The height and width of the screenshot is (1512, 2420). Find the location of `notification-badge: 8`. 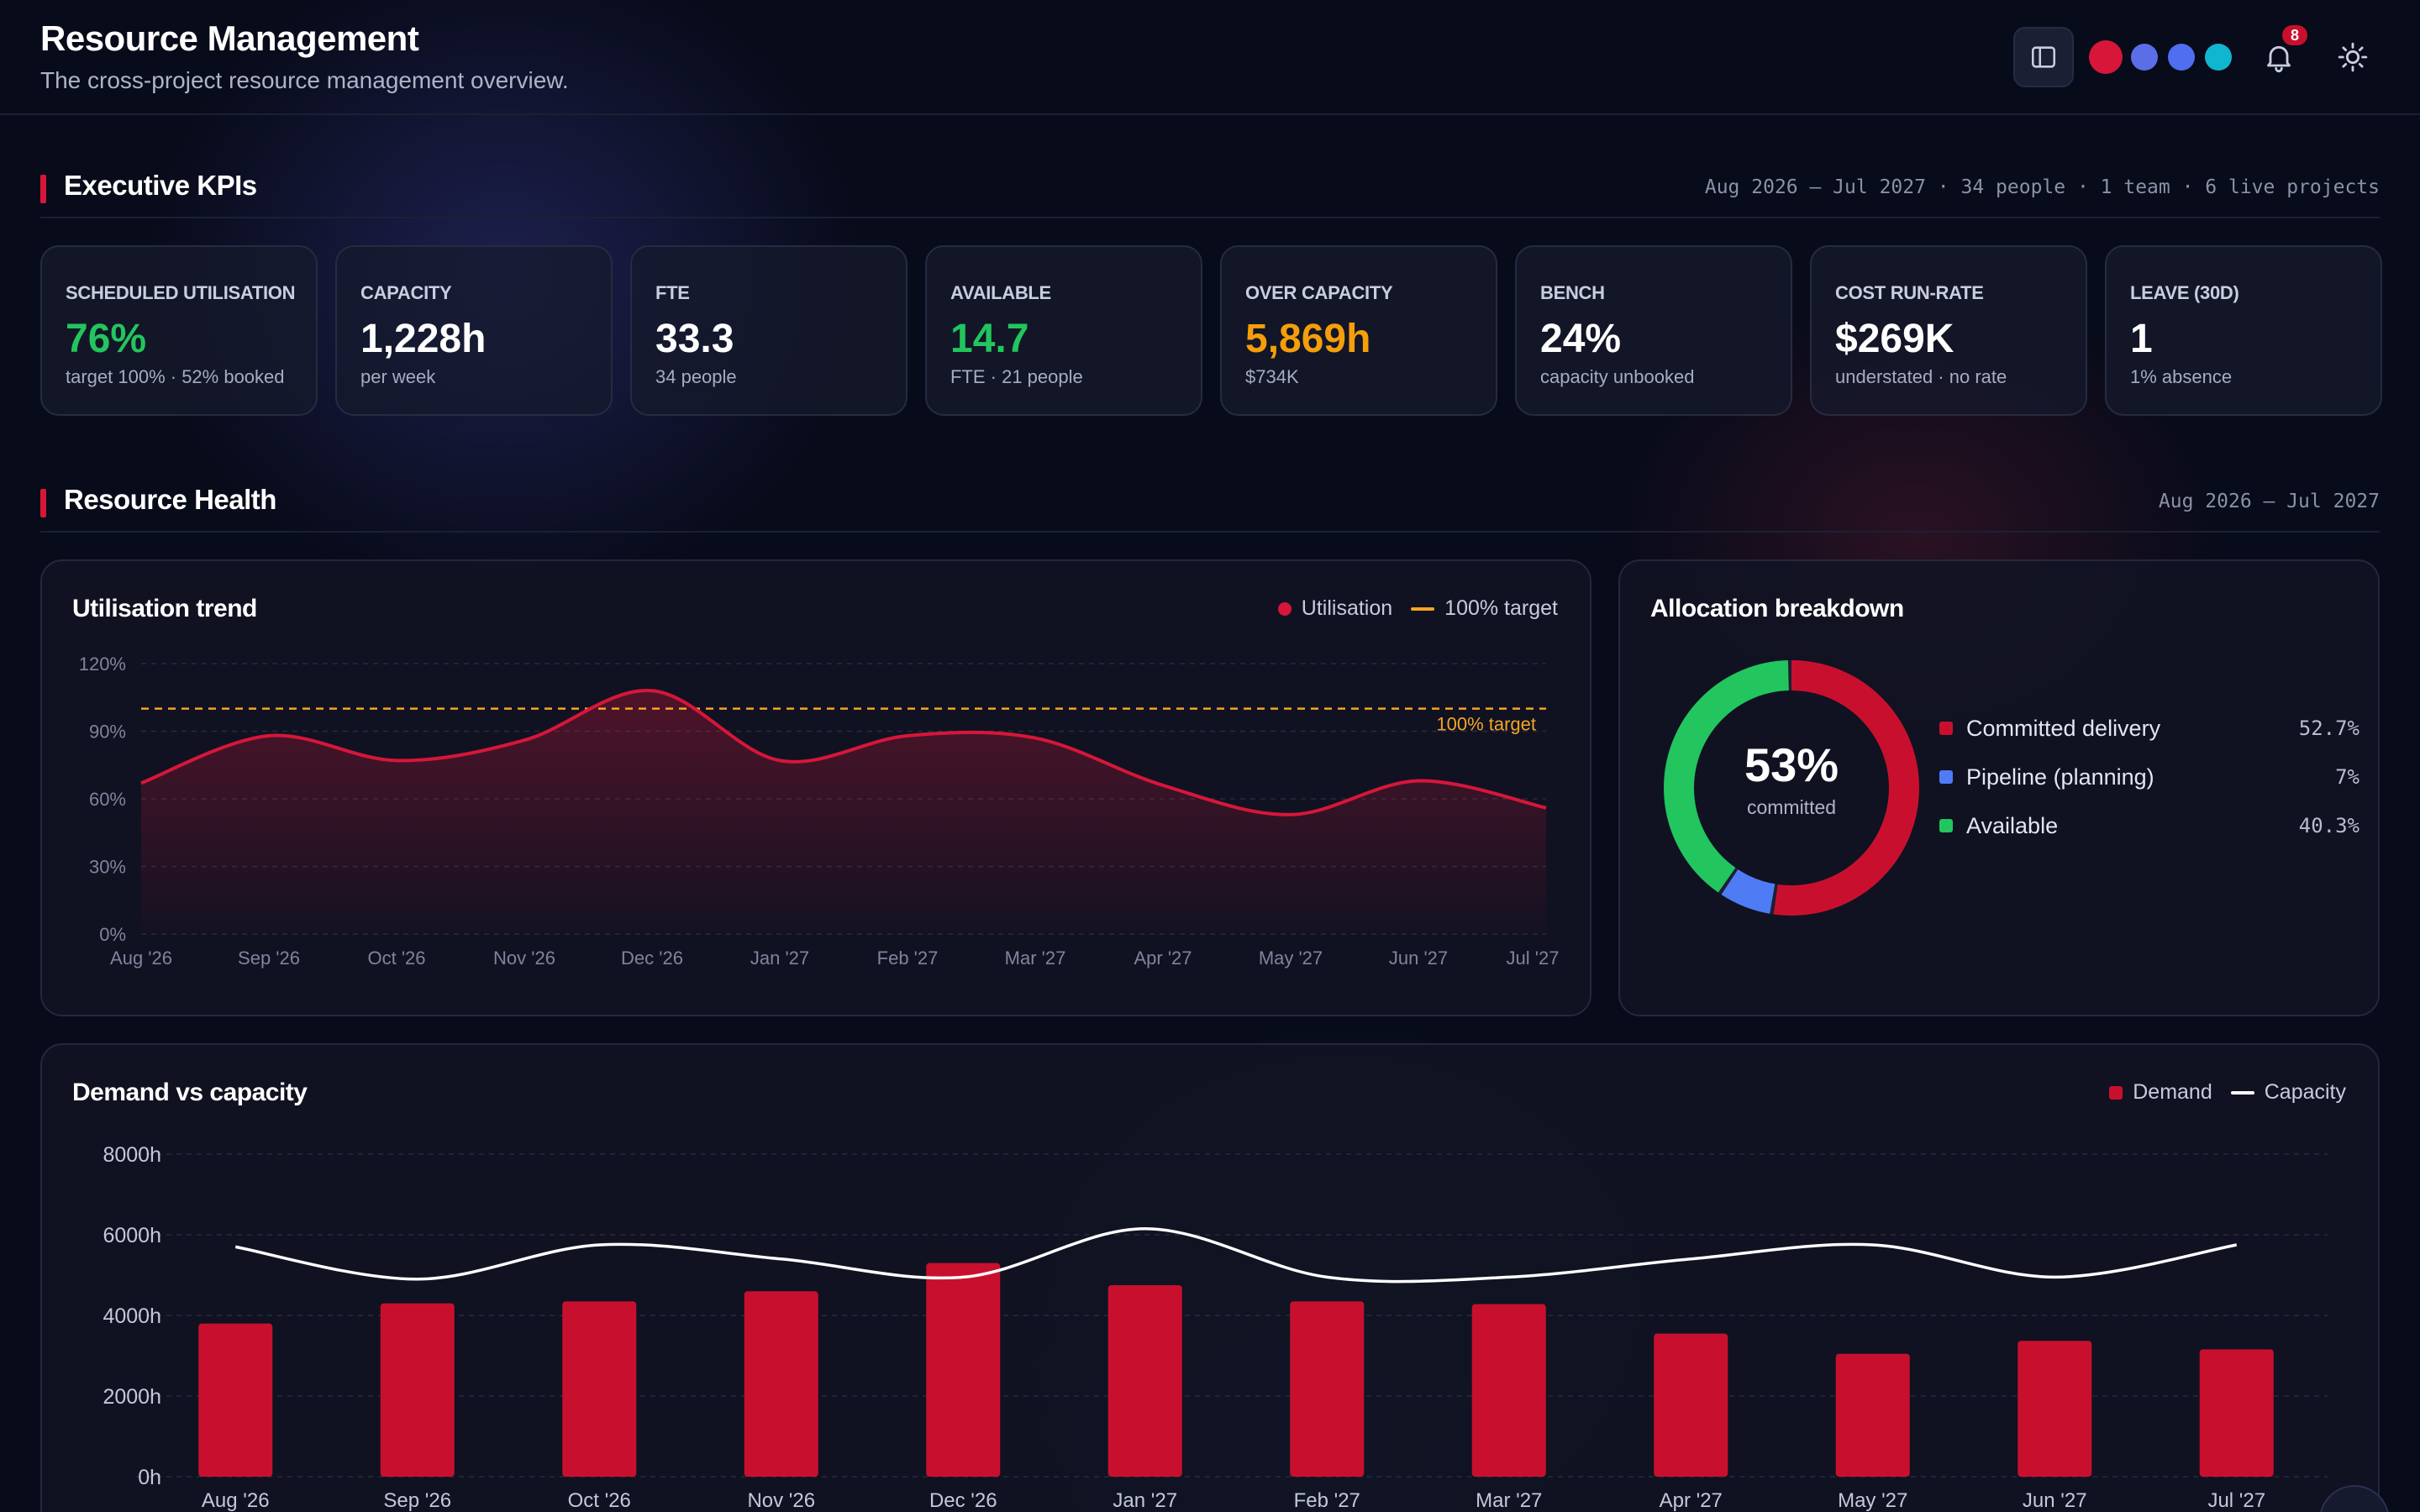

notification-badge: 8 is located at coordinates (2294, 35).